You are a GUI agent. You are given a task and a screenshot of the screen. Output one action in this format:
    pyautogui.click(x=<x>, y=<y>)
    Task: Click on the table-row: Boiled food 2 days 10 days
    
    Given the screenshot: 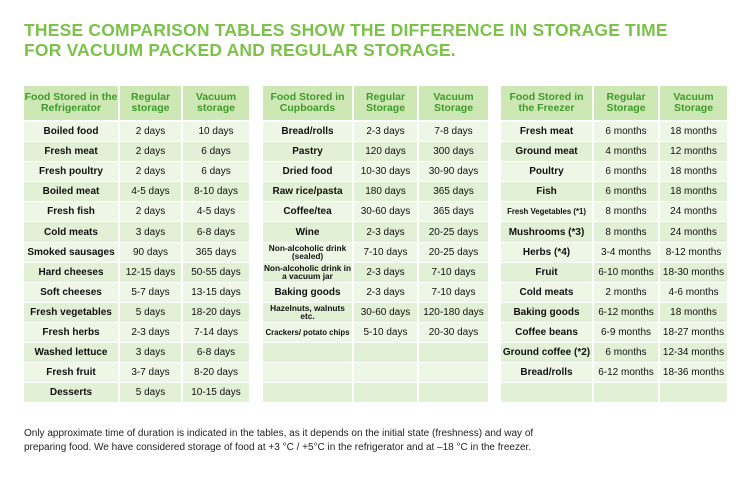 What is the action you would take?
    pyautogui.click(x=136, y=131)
    